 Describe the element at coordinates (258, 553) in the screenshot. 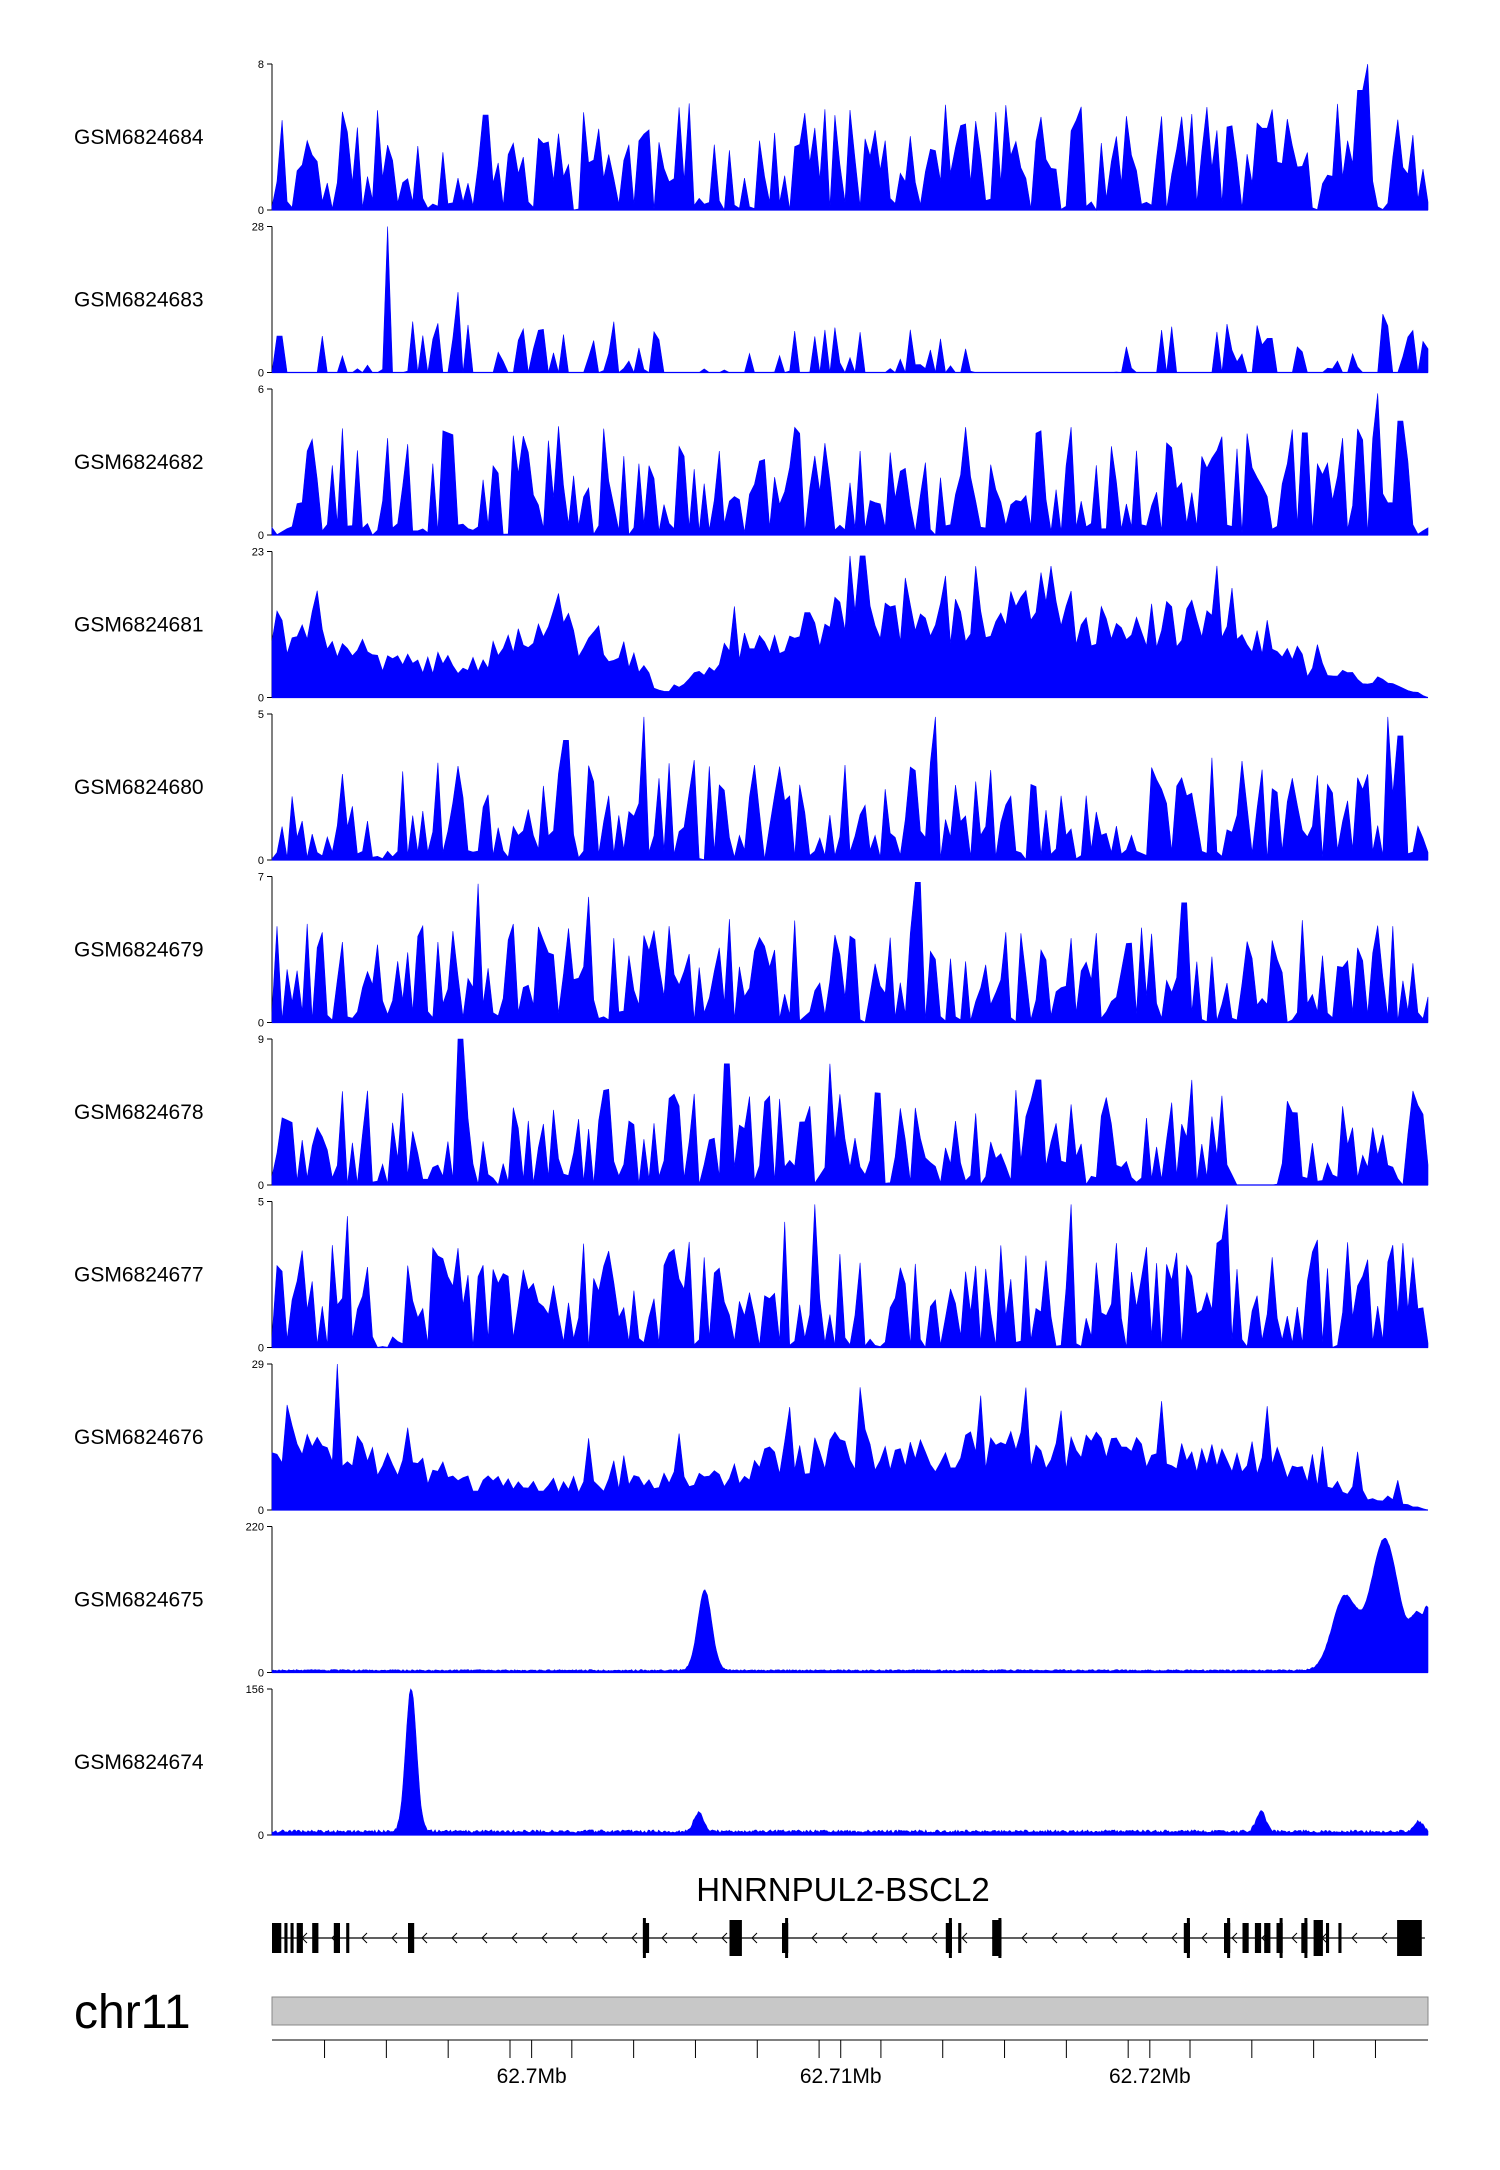

I see `y-max-label: 23` at that location.